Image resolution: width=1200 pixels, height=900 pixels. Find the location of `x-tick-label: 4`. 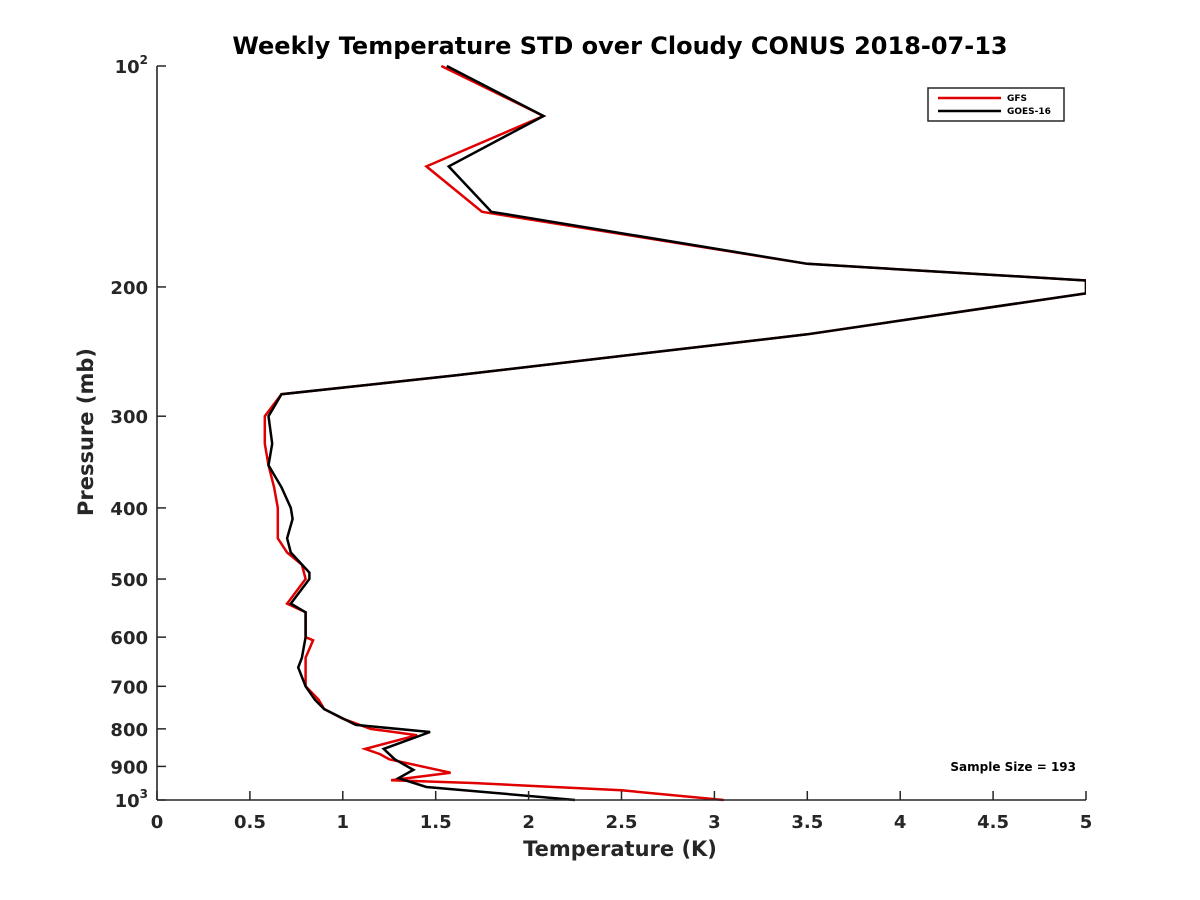

x-tick-label: 4 is located at coordinates (900, 822).